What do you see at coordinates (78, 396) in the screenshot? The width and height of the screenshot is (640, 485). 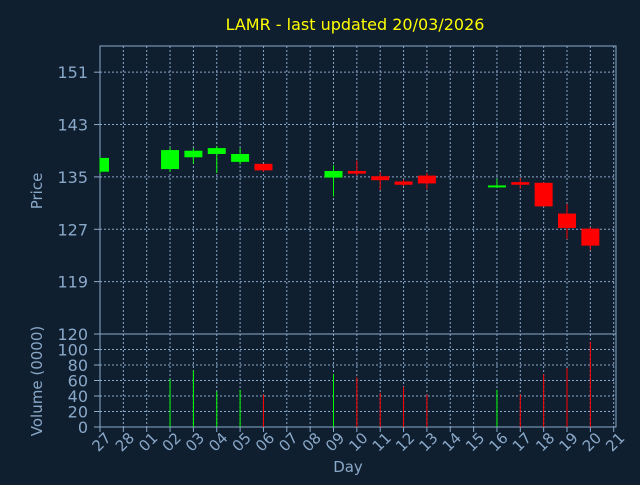 I see `volume-tick-label: 40` at bounding box center [78, 396].